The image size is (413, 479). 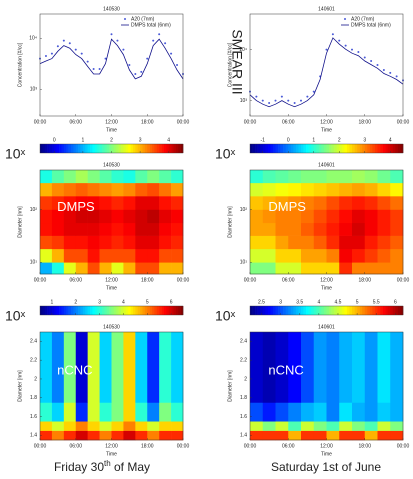 I want to click on y-tick-label: 2, so click(x=245, y=379).